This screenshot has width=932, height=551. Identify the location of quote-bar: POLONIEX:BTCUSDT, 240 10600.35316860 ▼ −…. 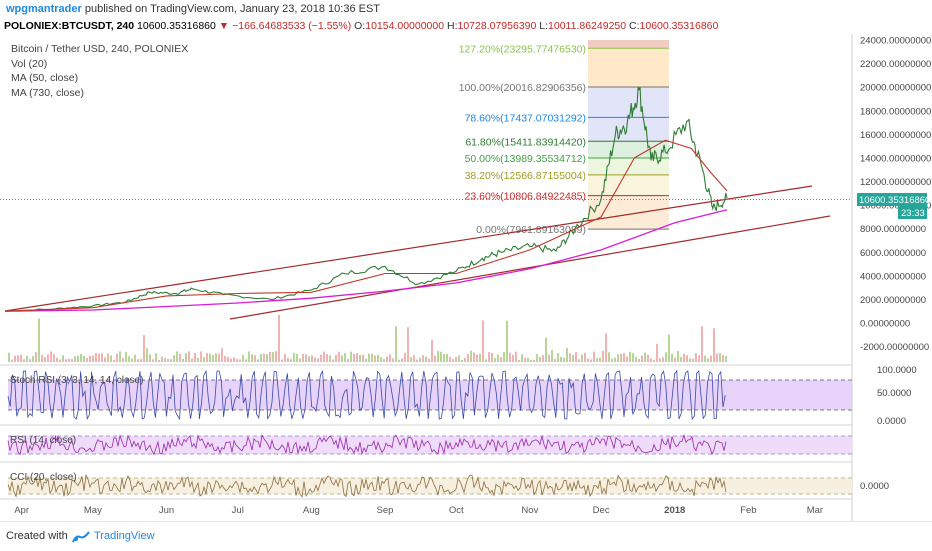
(466, 26).